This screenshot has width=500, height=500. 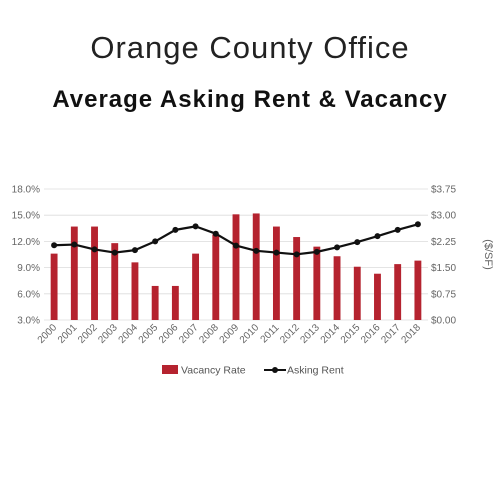 What do you see at coordinates (28, 268) in the screenshot?
I see `y-left-tick-label: 9.0%` at bounding box center [28, 268].